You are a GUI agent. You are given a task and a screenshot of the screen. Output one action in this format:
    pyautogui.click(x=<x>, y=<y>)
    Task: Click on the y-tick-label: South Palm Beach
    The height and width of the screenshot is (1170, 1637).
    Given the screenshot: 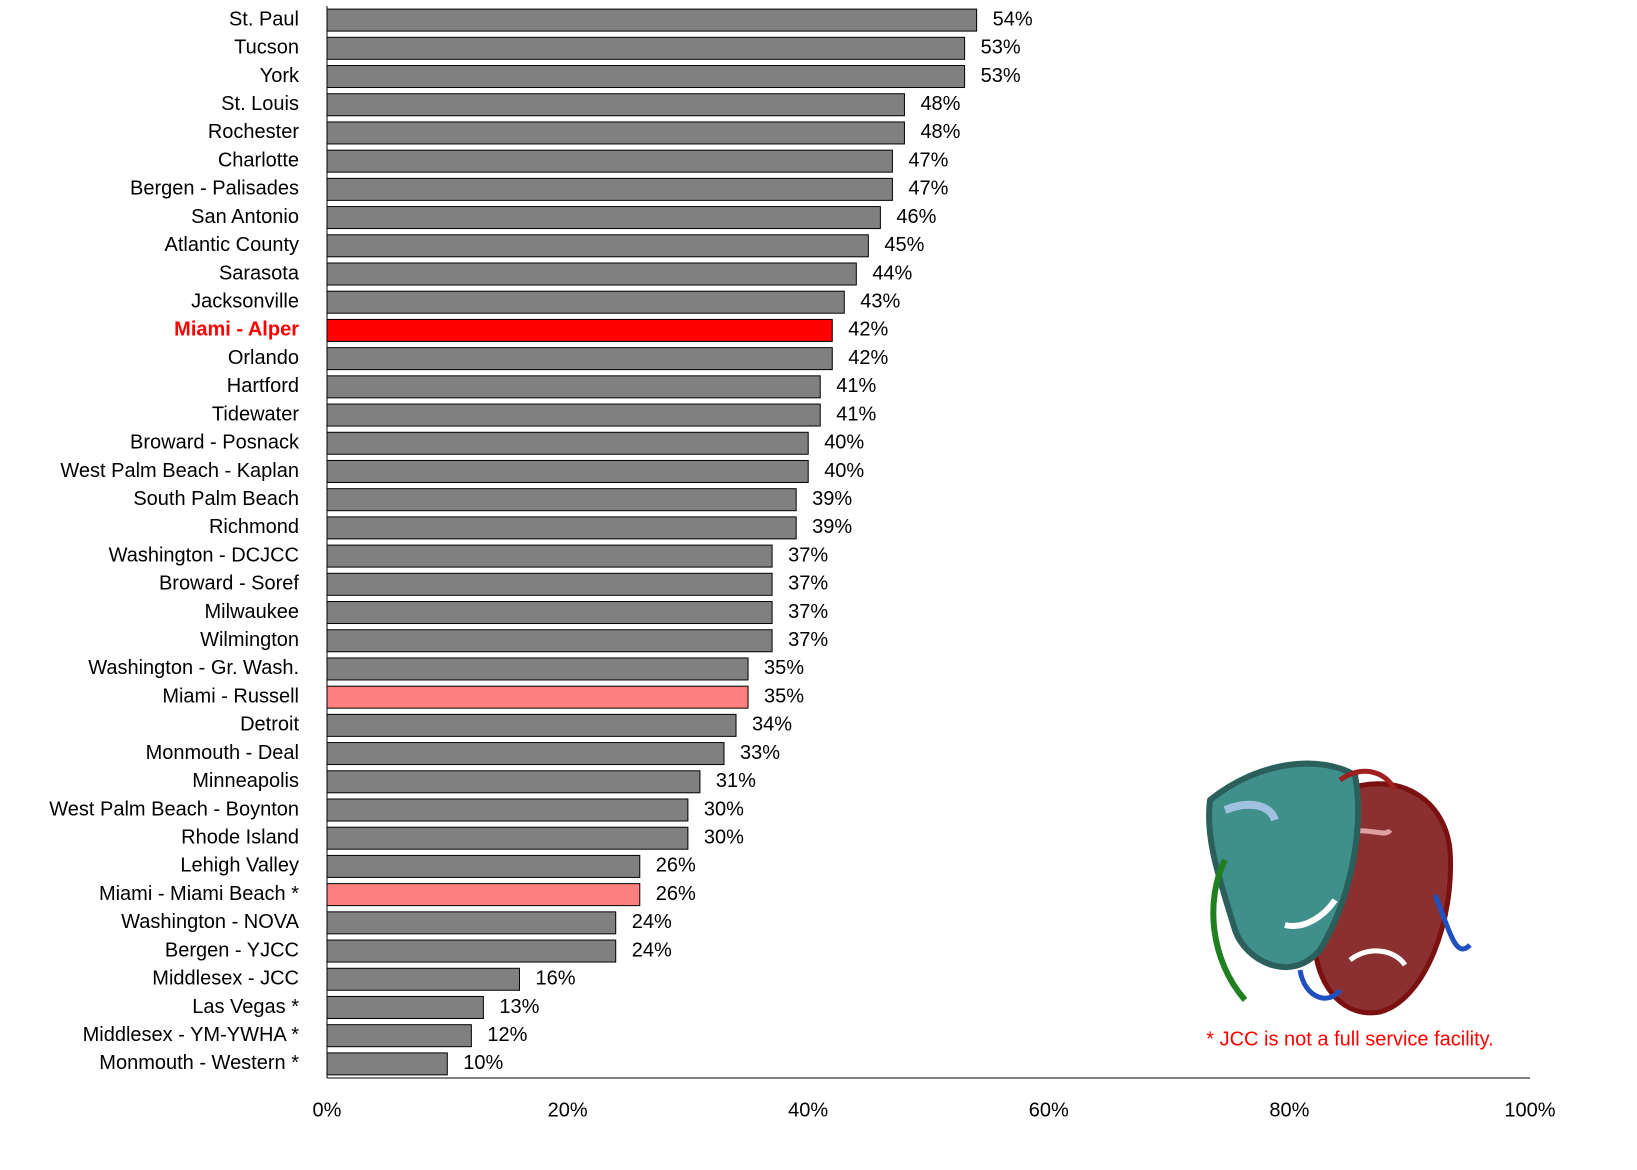 What is the action you would take?
    pyautogui.click(x=216, y=499)
    